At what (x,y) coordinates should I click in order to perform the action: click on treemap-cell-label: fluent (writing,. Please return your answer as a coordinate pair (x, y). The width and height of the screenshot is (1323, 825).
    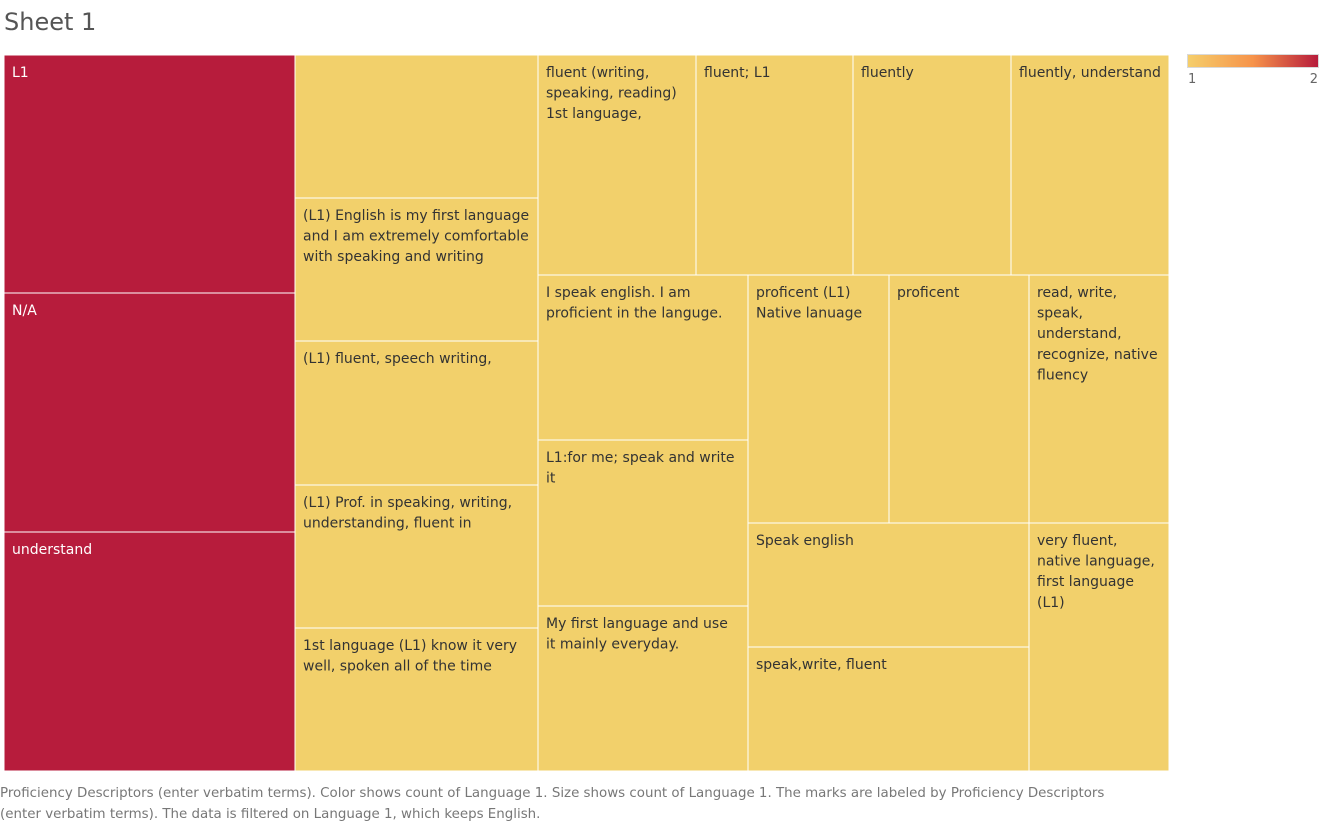
    Looking at the image, I should click on (597, 73).